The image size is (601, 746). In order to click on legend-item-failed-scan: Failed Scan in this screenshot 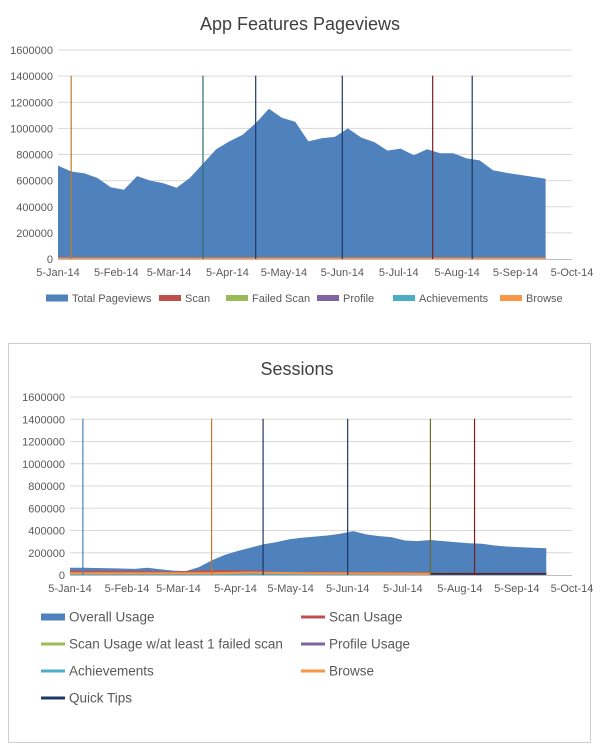, I will do `click(268, 299)`.